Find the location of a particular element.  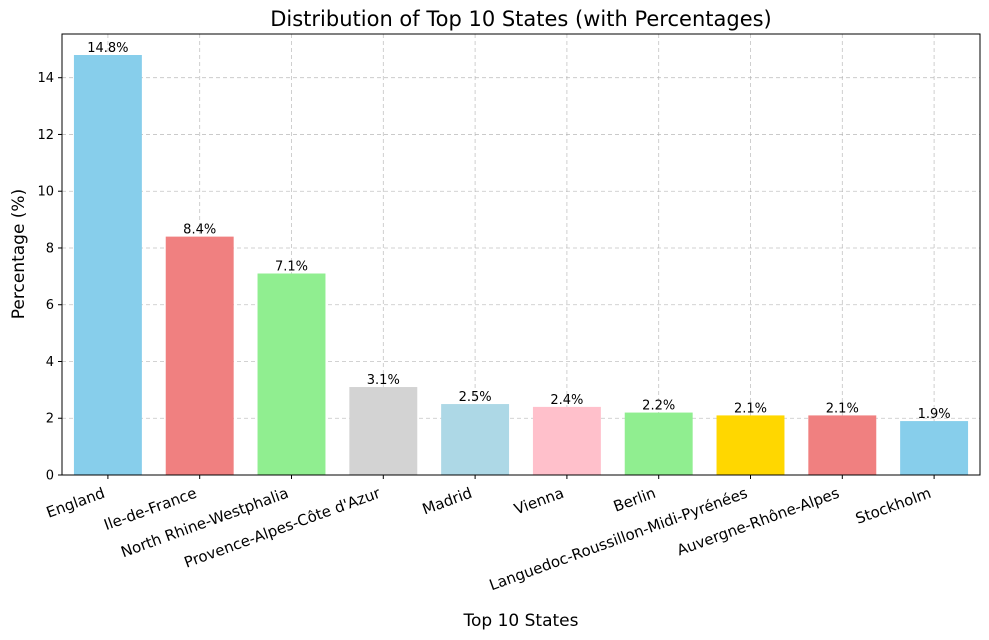

y-tick-label-5: 10 is located at coordinates (45, 192).